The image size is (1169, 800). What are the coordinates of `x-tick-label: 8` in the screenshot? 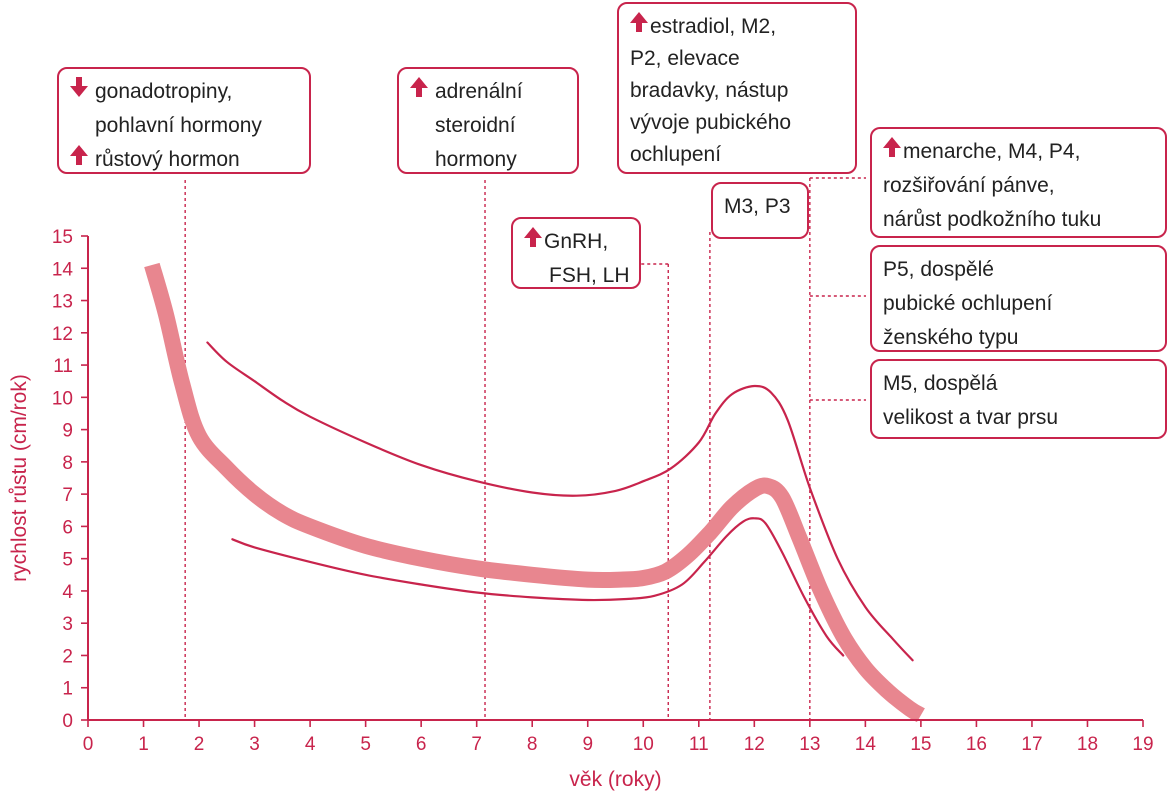 It's located at (532, 744).